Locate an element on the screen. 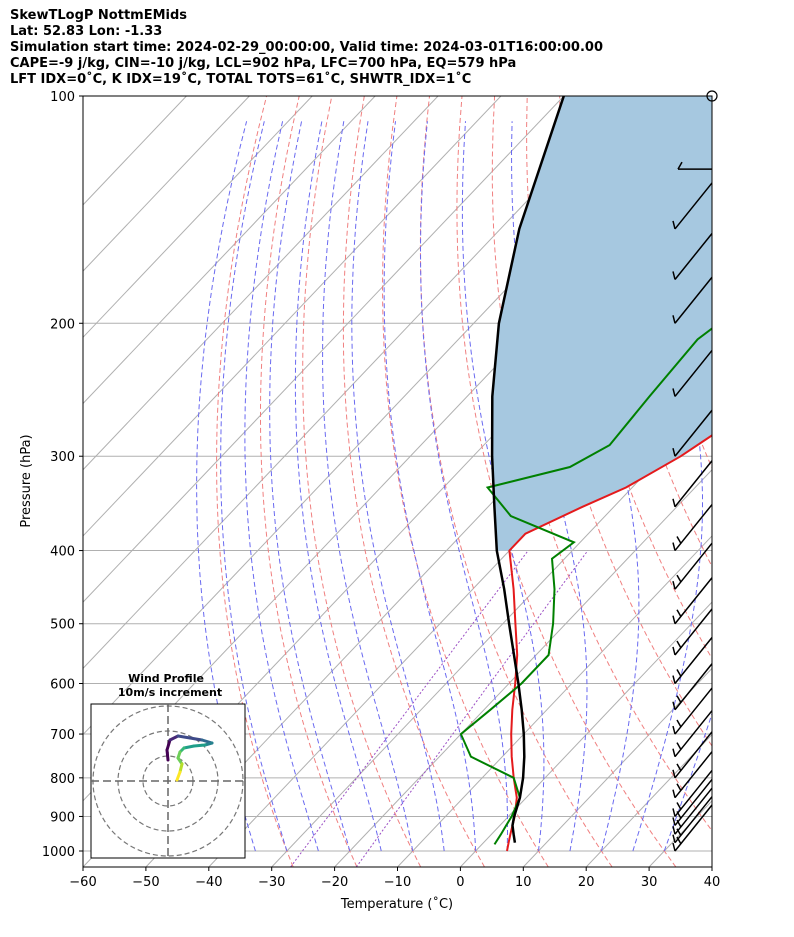 The height and width of the screenshot is (937, 794). hodograph-inset: Wind Profile 10m/s increment is located at coordinates (168, 765).